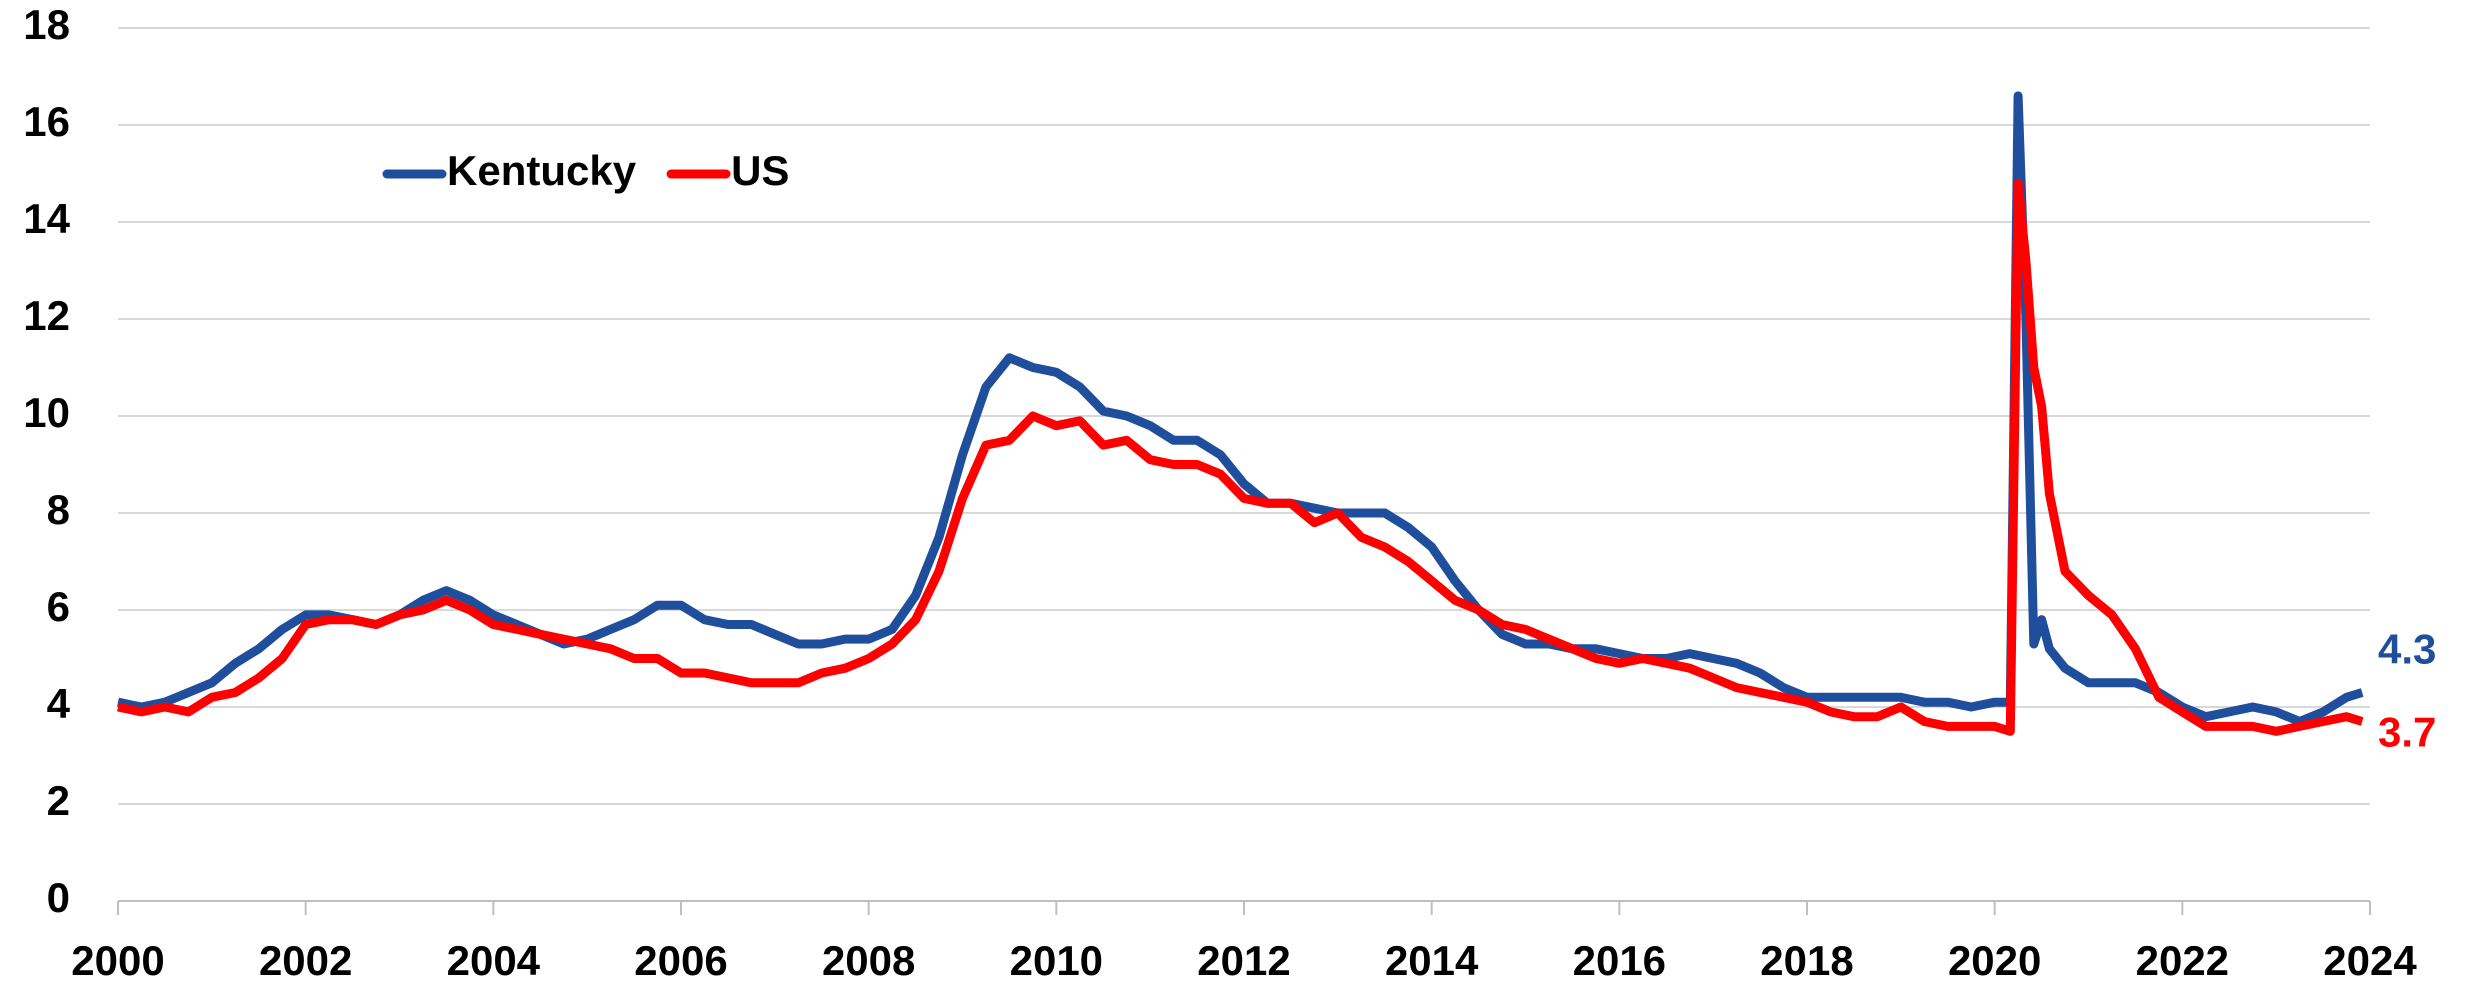 This screenshot has height=996, width=2465. Describe the element at coordinates (1619, 960) in the screenshot. I see `x-tick-label: 2016` at that location.